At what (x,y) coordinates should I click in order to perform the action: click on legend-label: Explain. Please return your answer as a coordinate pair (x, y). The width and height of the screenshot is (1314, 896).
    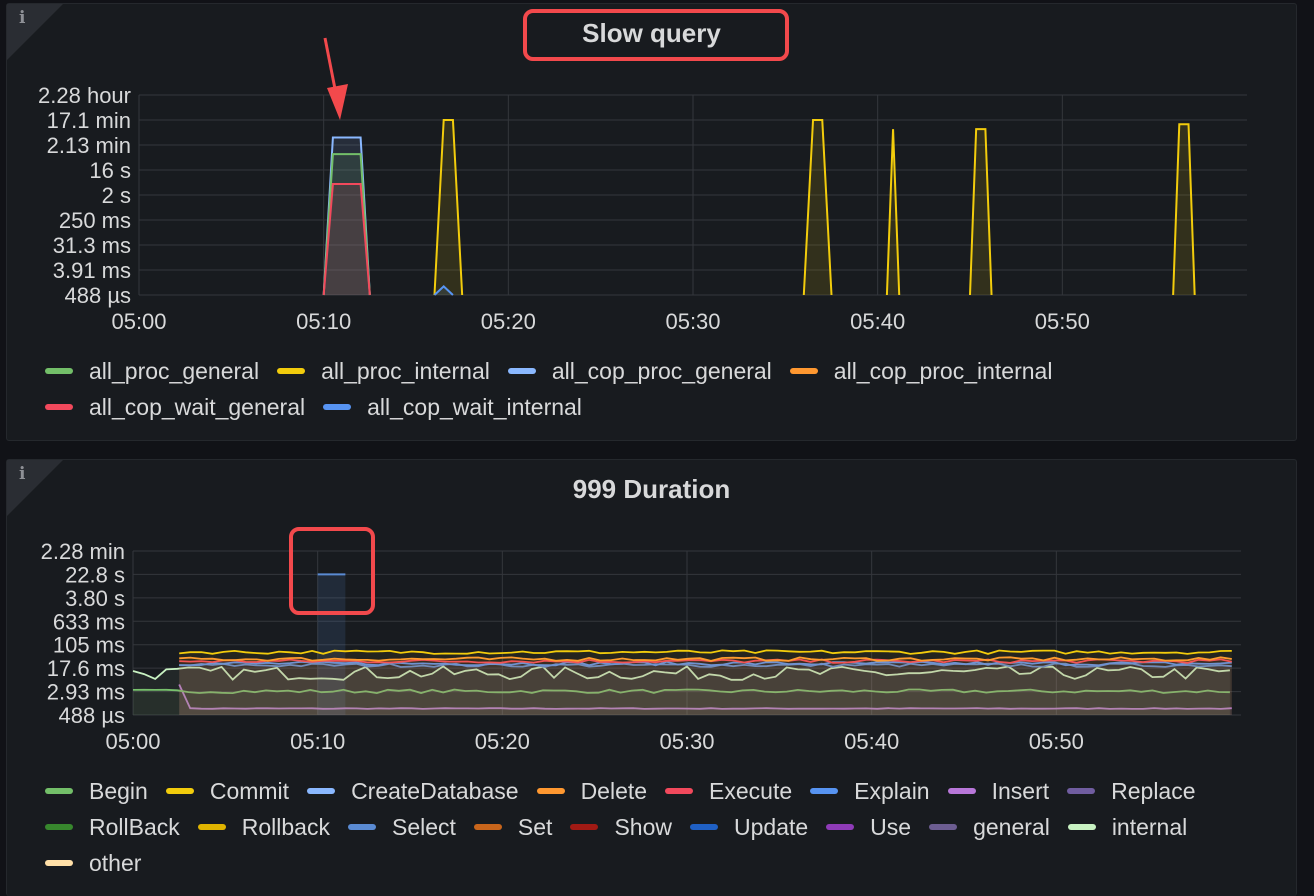
    Looking at the image, I should click on (892, 790).